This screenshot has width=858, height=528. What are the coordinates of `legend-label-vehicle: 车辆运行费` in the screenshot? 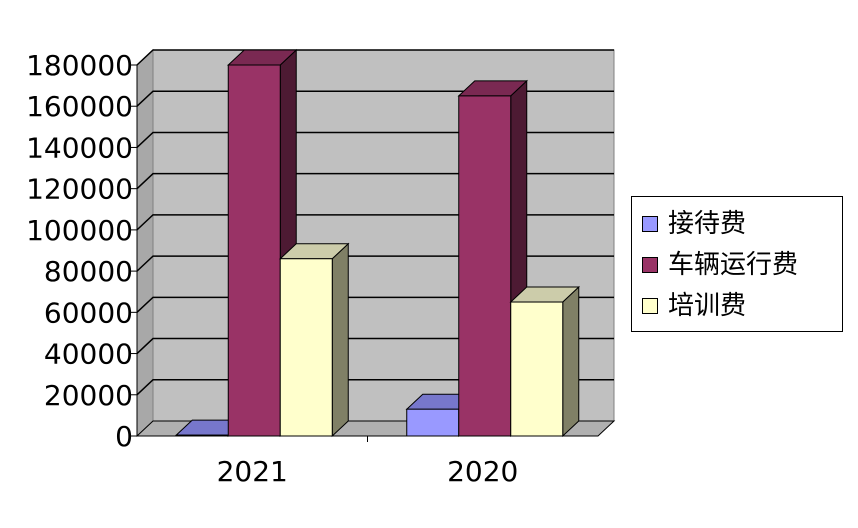 It's located at (733, 265).